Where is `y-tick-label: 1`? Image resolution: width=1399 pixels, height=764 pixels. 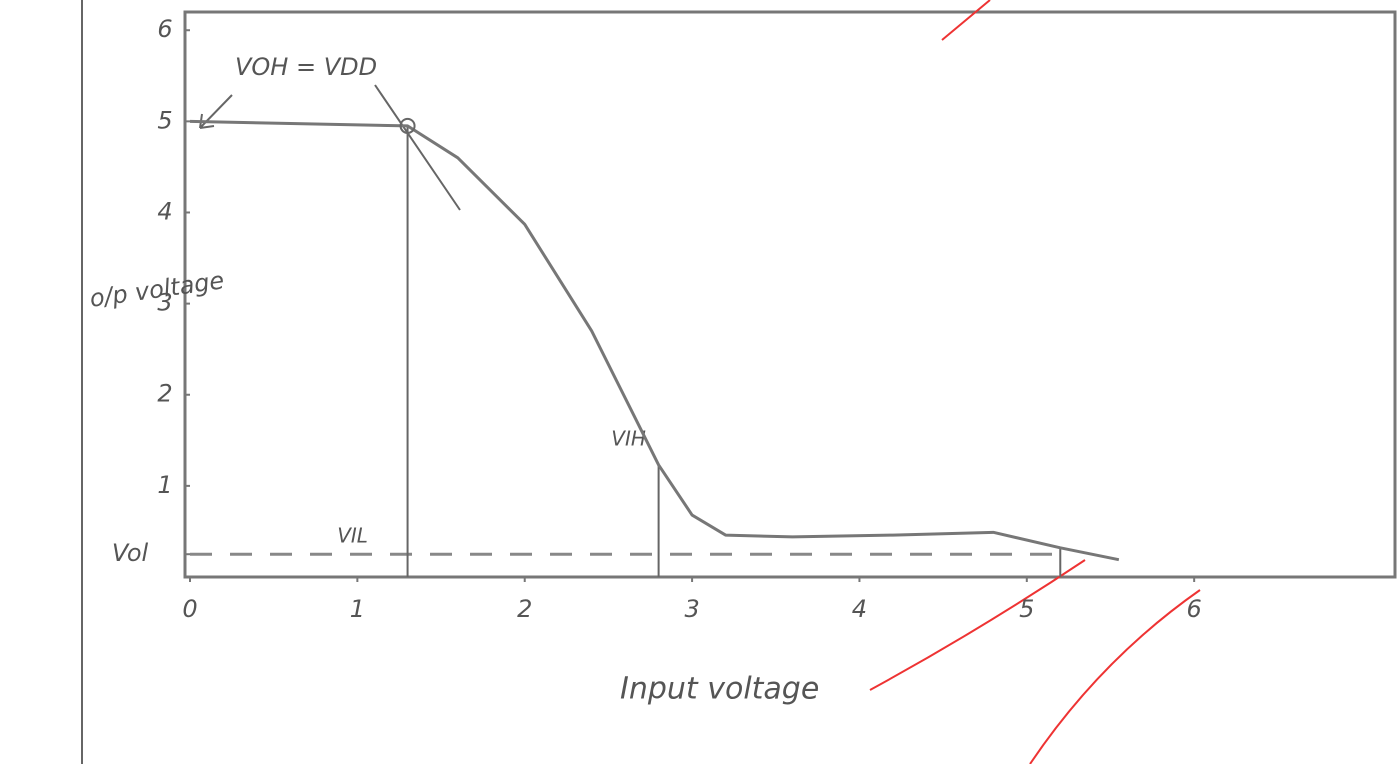 y-tick-label: 1 is located at coordinates (164, 485).